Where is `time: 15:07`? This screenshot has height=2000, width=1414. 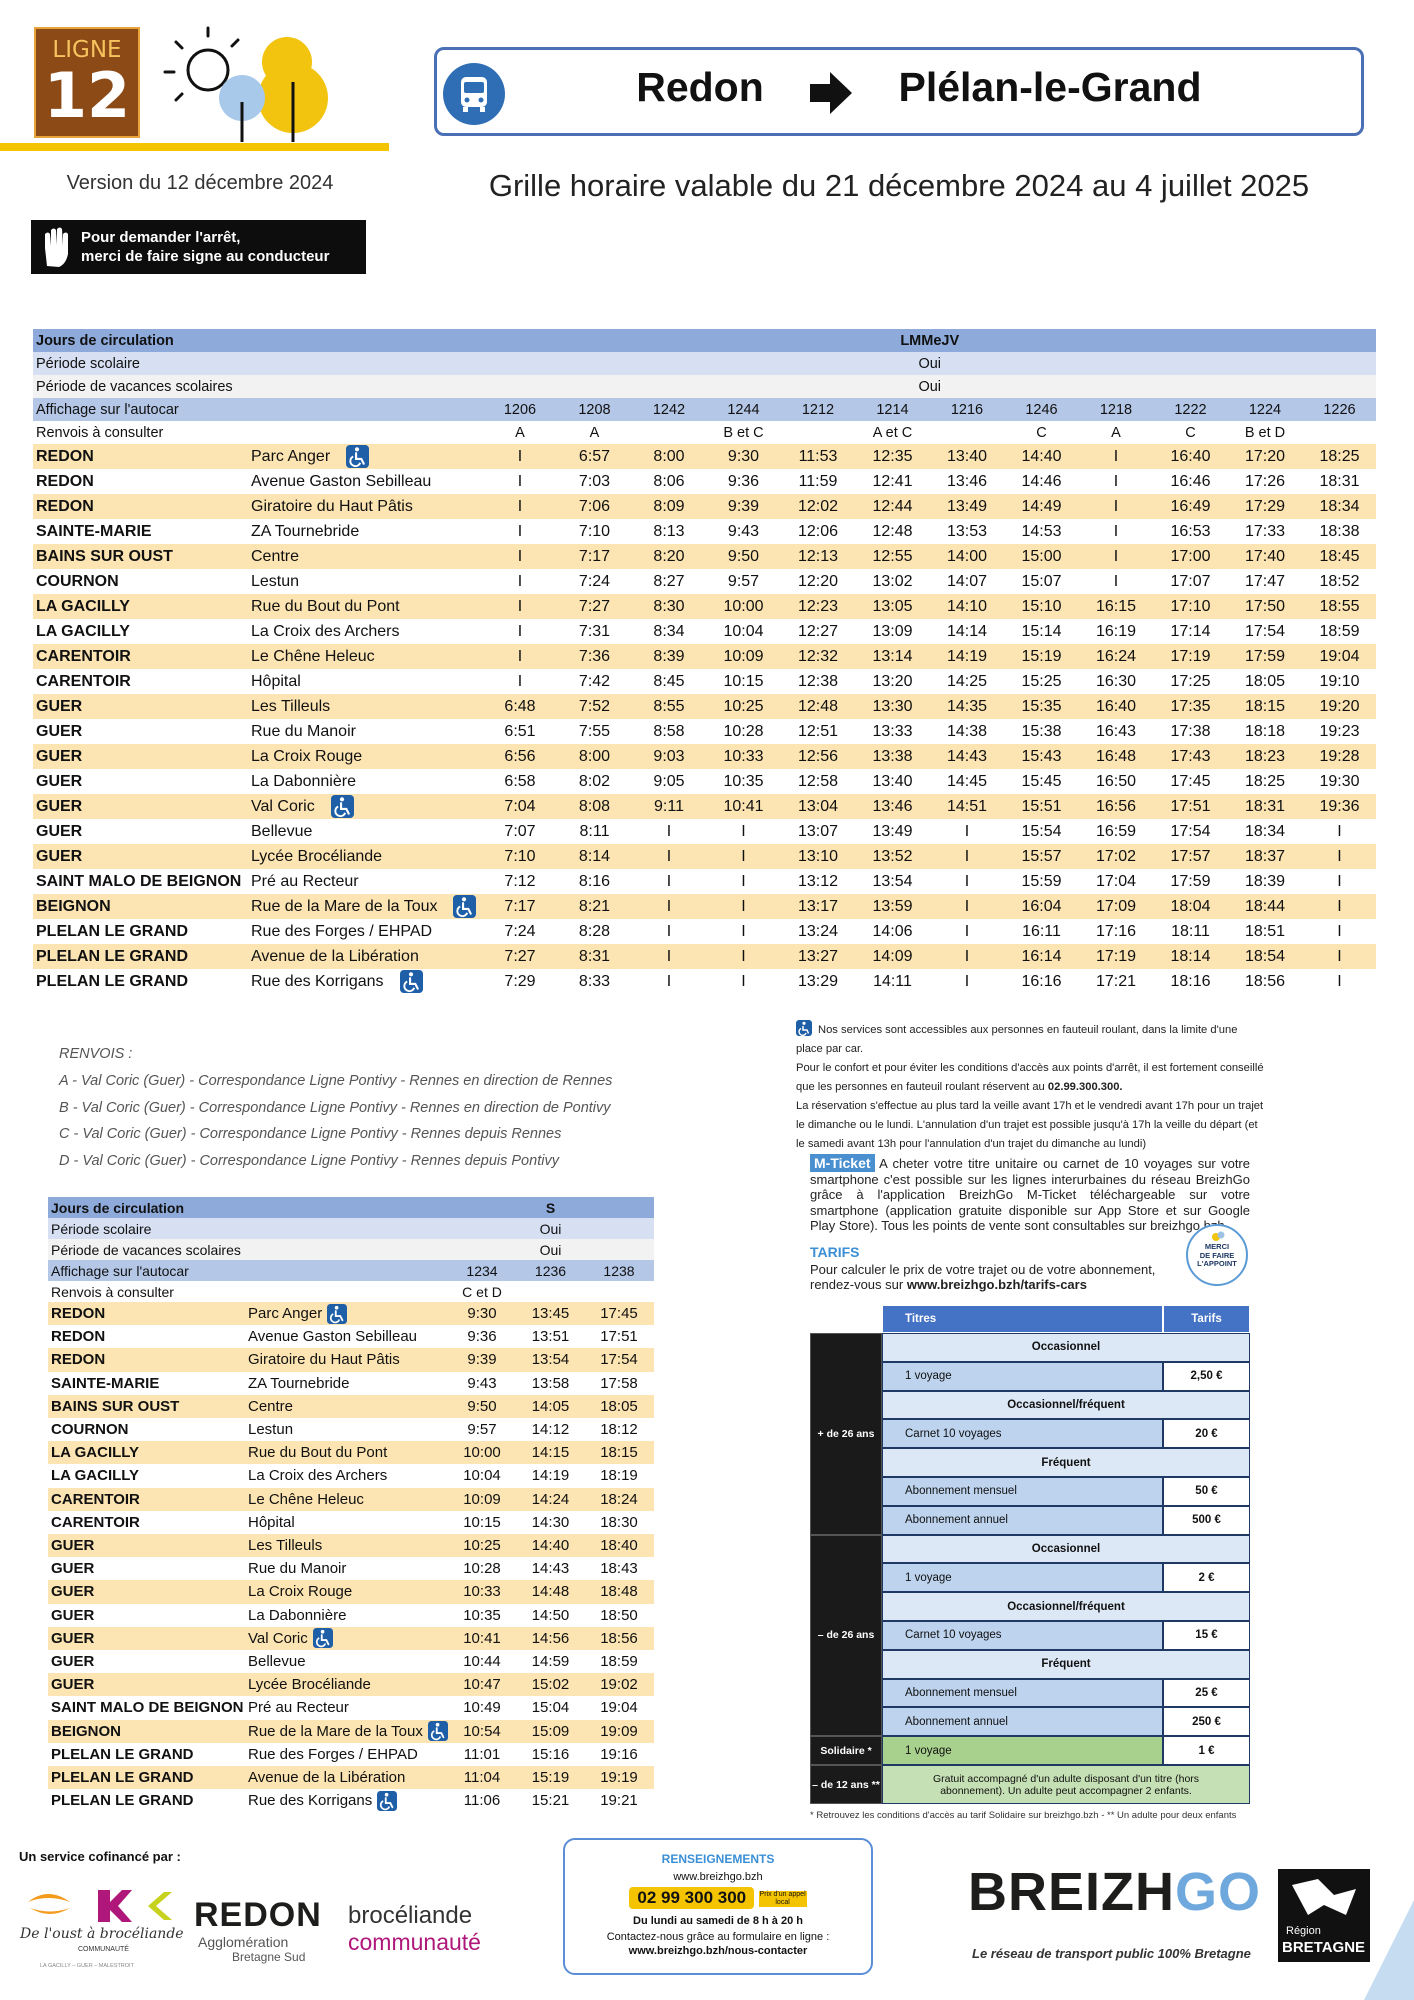
time: 15:07 is located at coordinates (1041, 581).